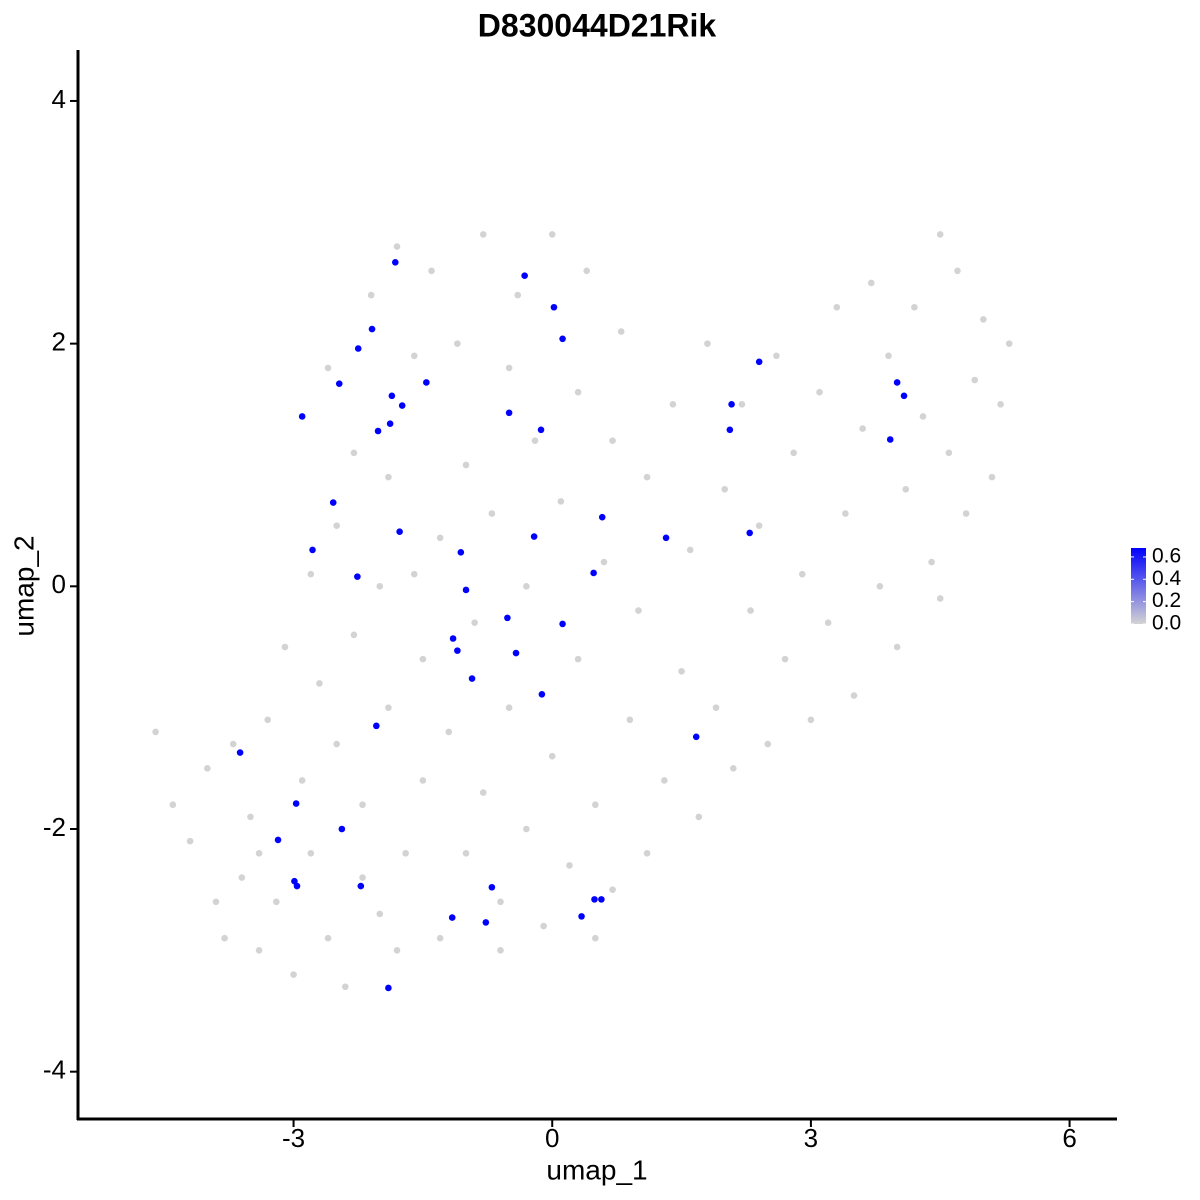 This screenshot has height=1200, width=1200. Describe the element at coordinates (54, 1070) in the screenshot. I see `y-tick-label: -4` at that location.